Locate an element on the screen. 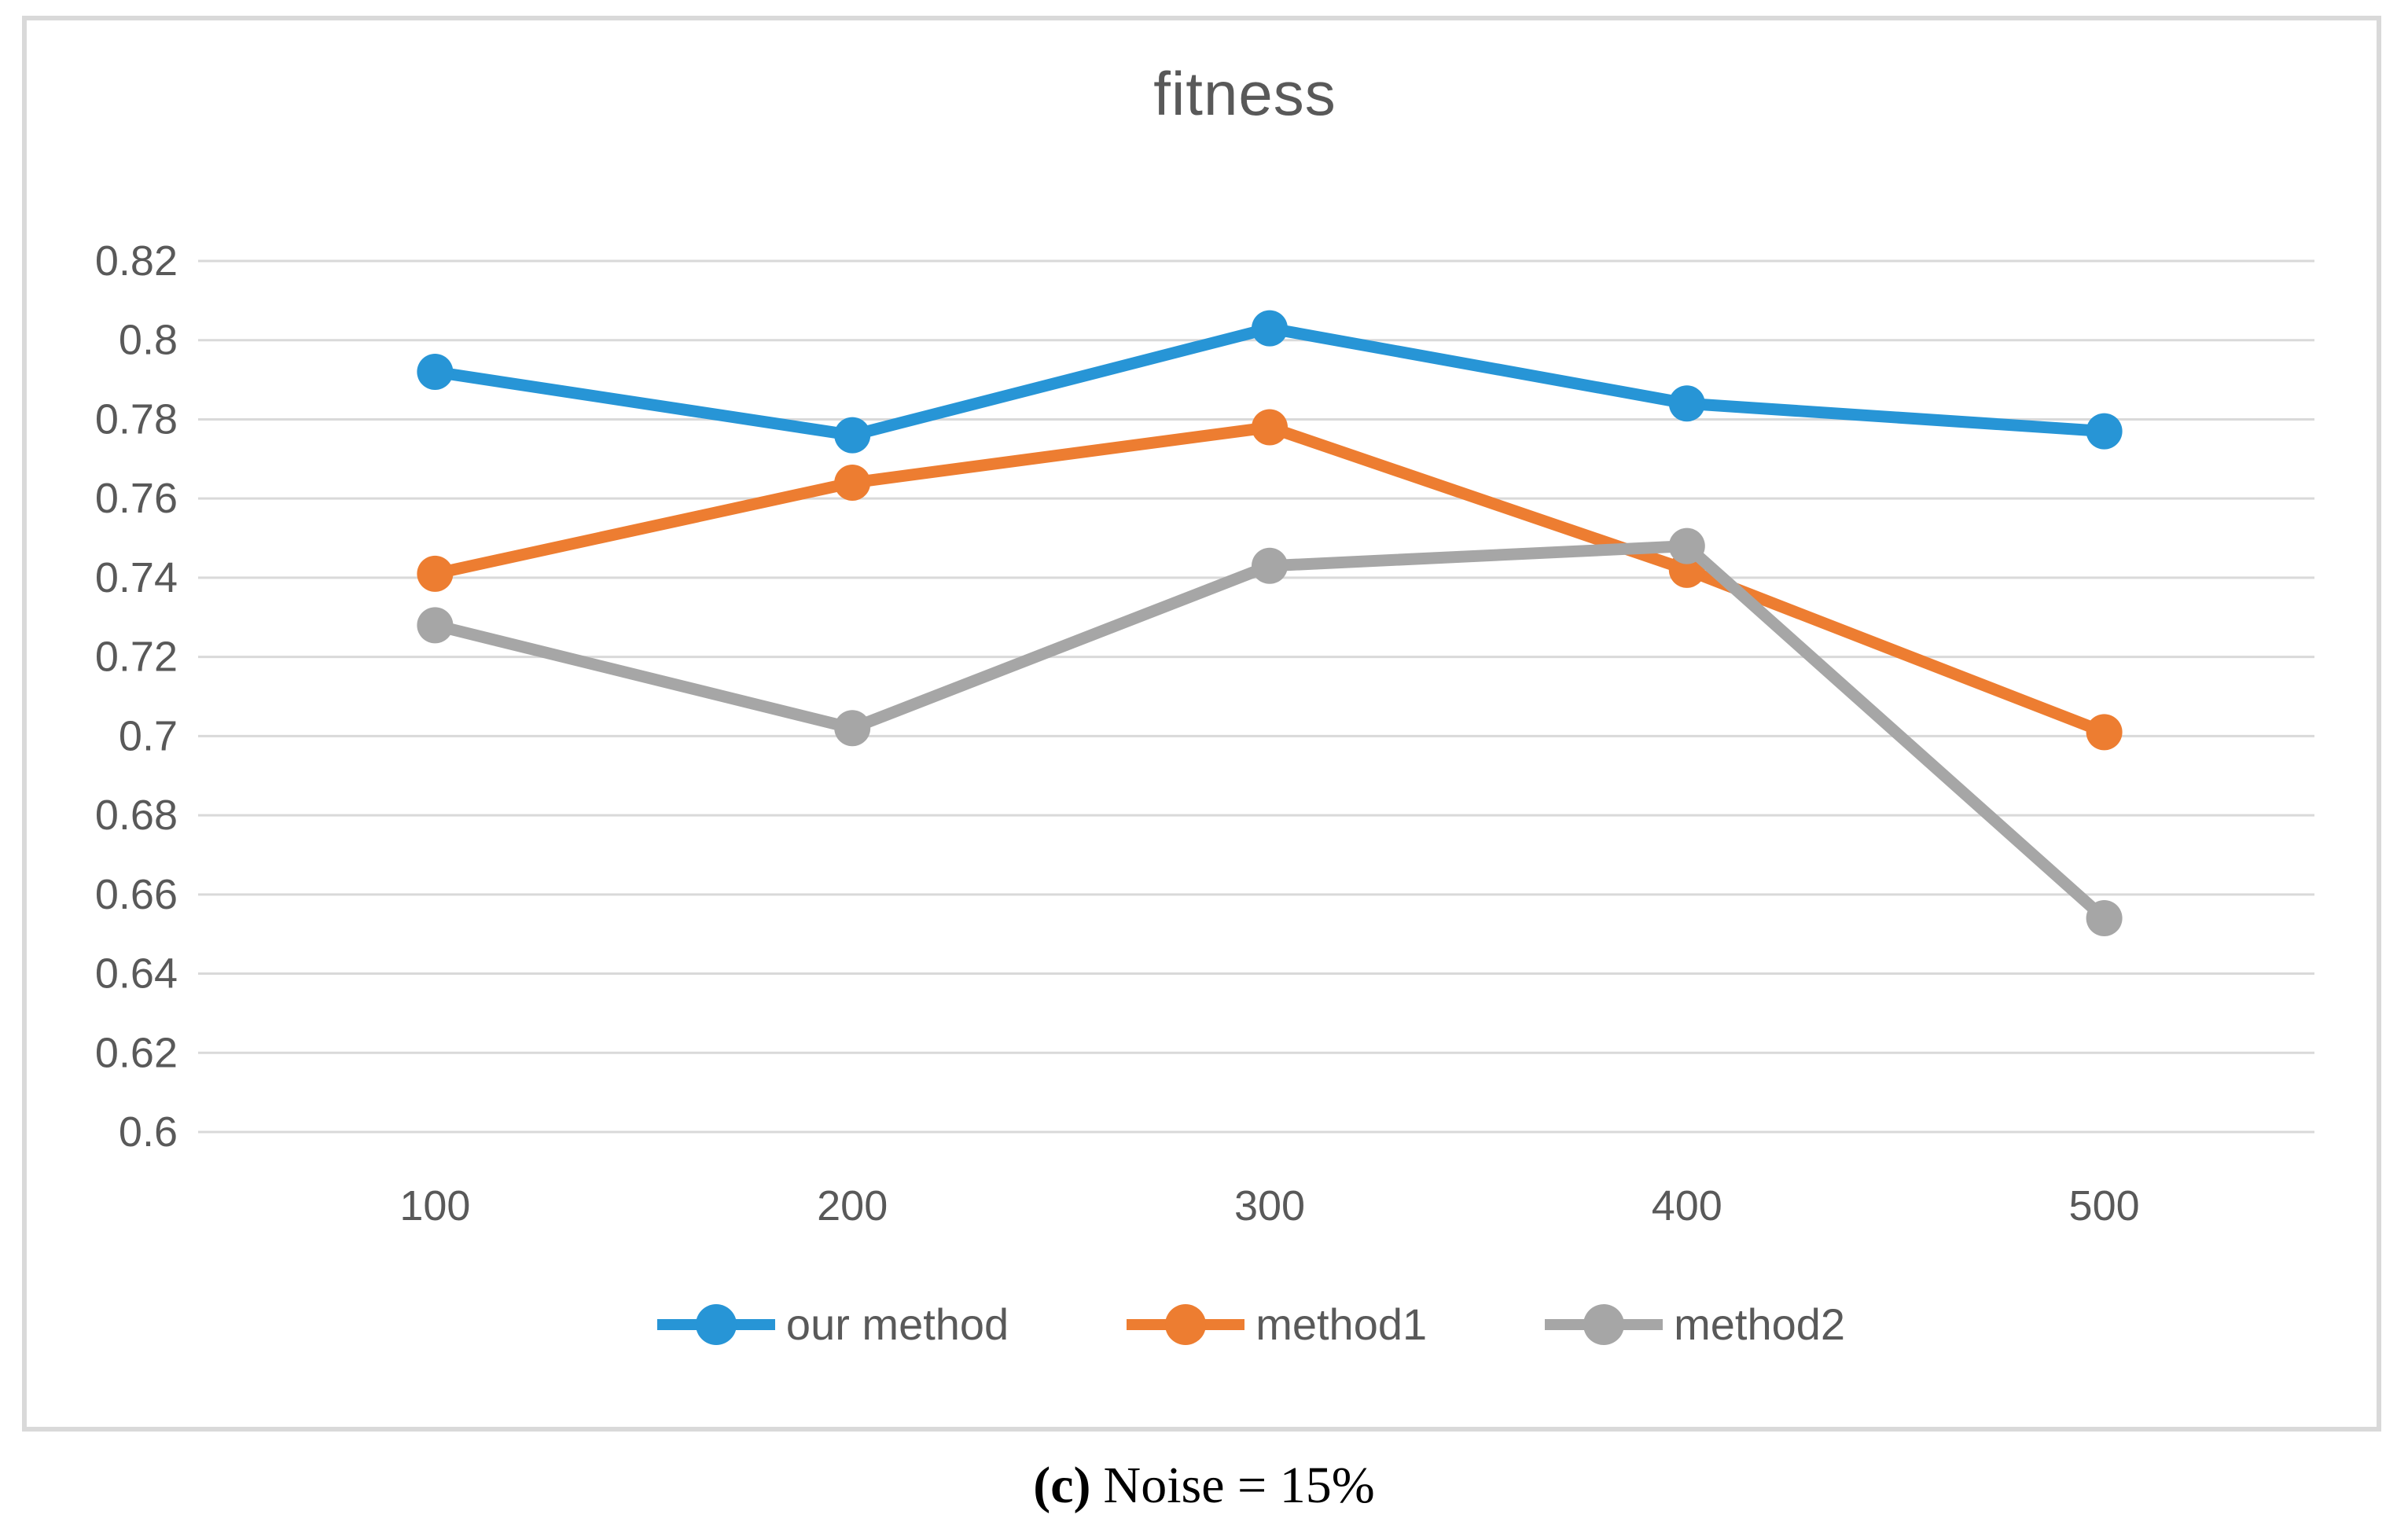 Image resolution: width=2408 pixels, height=1540 pixels. caption-label: (c) is located at coordinates (1062, 1485).